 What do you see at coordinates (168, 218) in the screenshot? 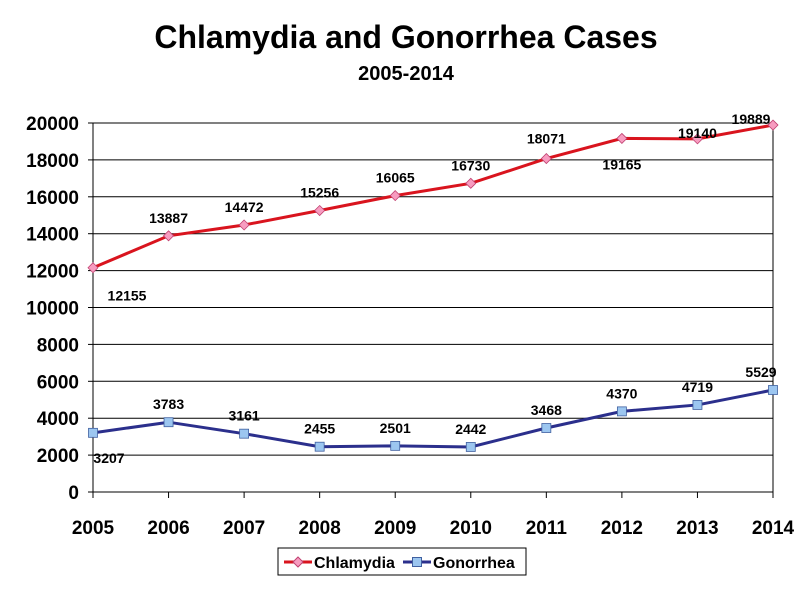
I see `data-label: 13887` at bounding box center [168, 218].